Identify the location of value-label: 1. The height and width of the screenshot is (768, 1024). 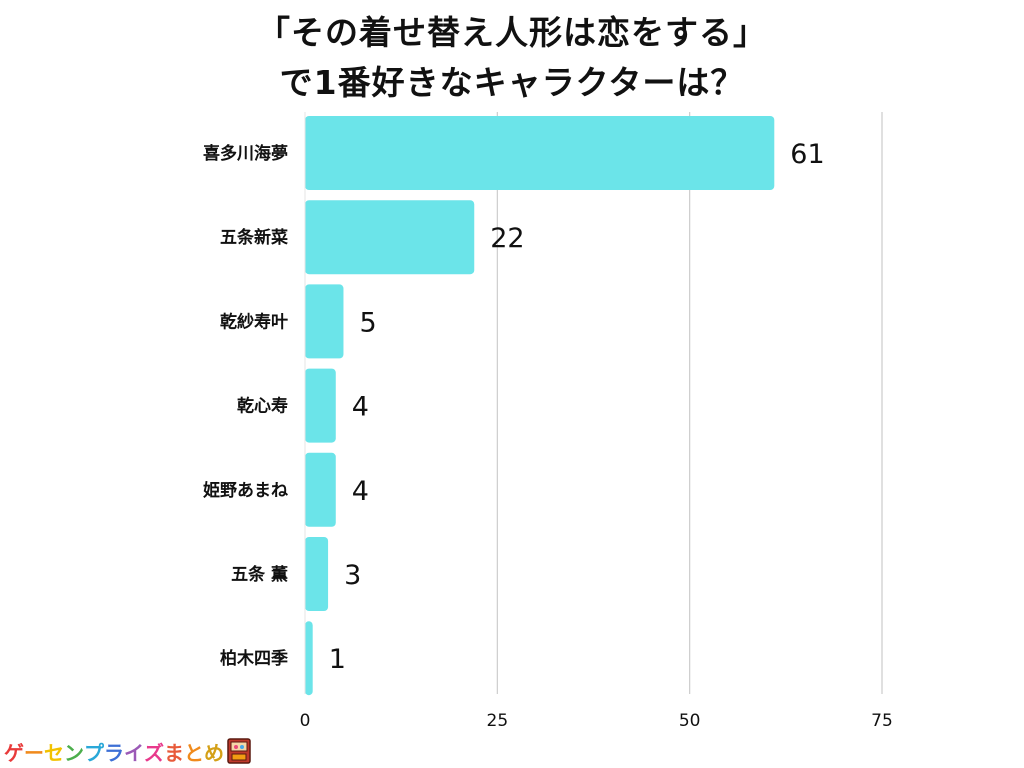
(337, 659).